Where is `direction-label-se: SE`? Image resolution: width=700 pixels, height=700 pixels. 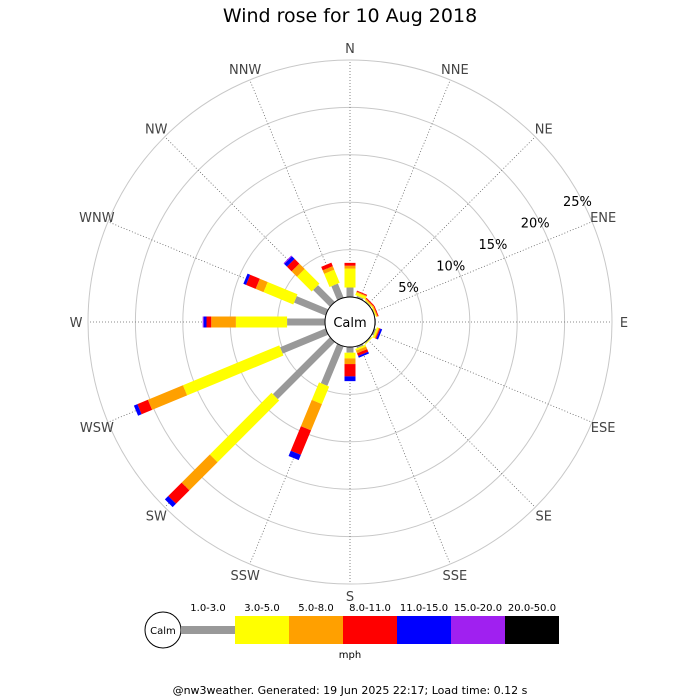 direction-label-se: SE is located at coordinates (544, 517).